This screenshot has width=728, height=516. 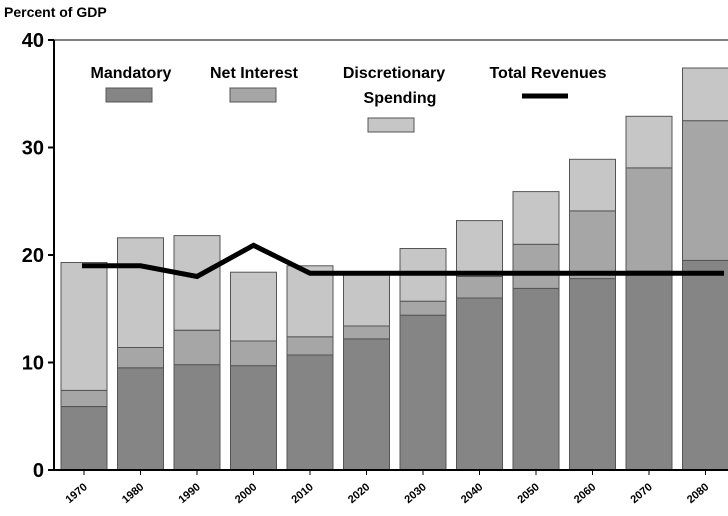 What do you see at coordinates (140, 357) in the screenshot?
I see `bar-net-interest-1980` at bounding box center [140, 357].